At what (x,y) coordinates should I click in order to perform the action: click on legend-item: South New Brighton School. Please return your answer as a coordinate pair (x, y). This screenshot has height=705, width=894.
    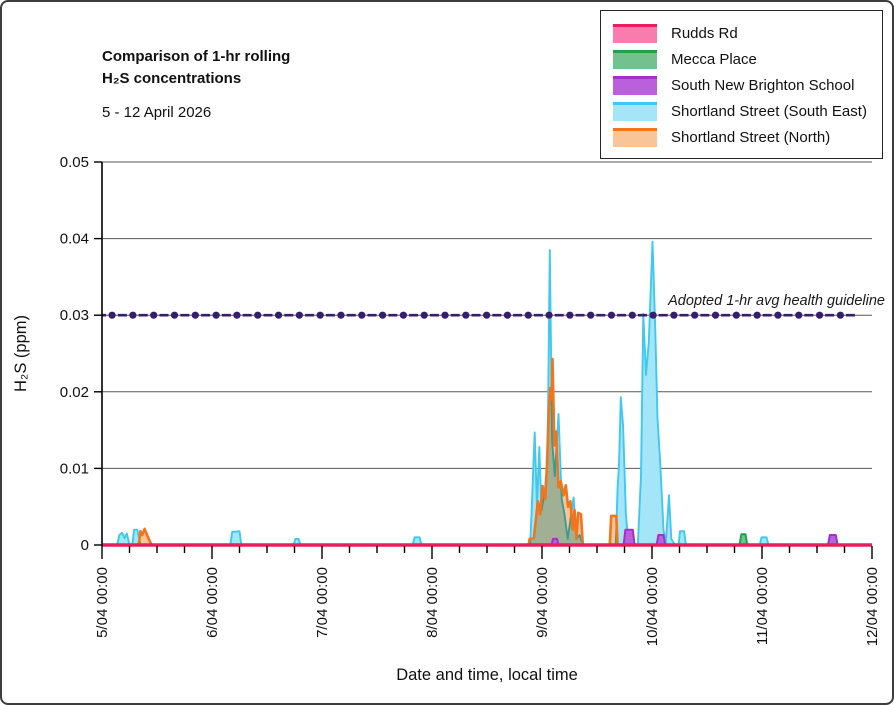
    Looking at the image, I should click on (742, 85).